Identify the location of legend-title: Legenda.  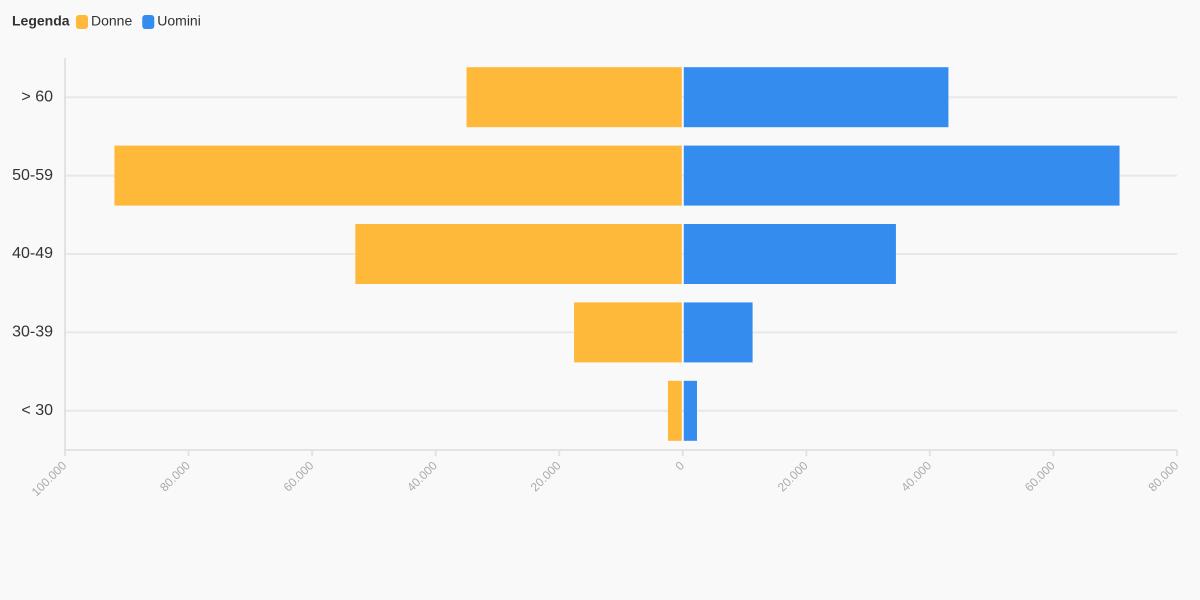
(41, 21).